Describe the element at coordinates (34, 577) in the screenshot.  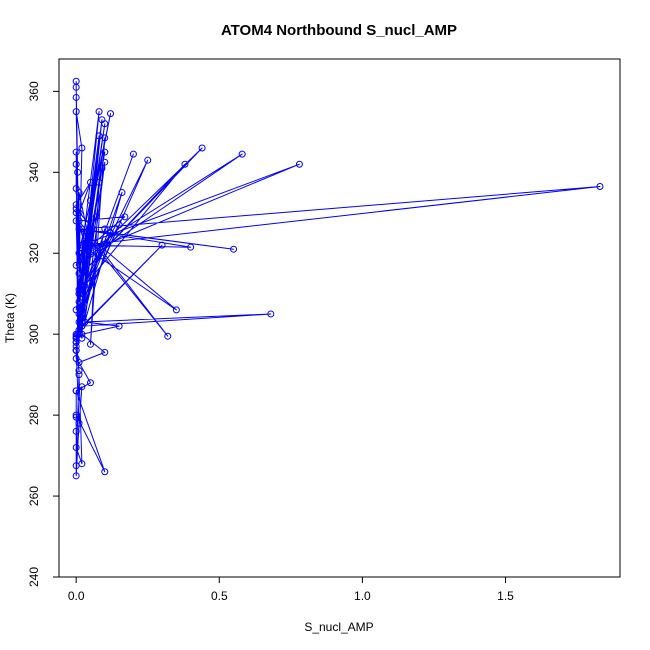
I see `y-tick-label: 240` at that location.